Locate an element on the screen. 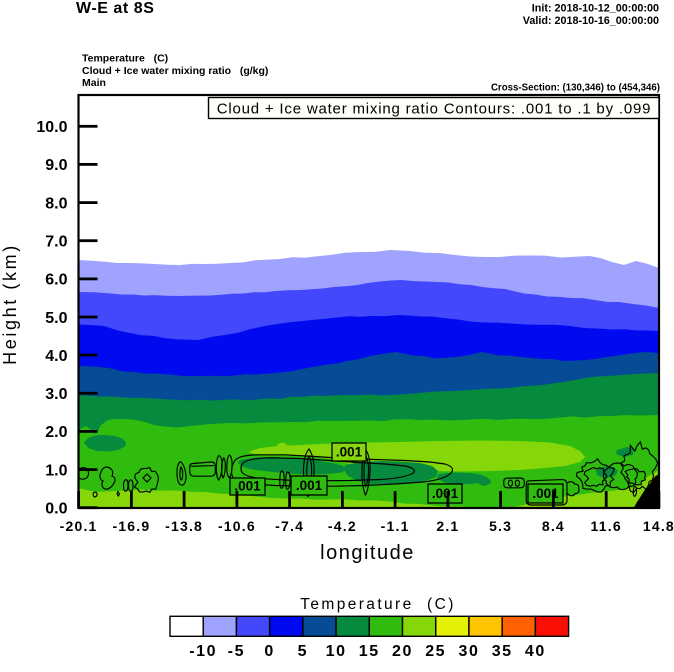 Image resolution: width=674 pixels, height=672 pixels. svg-text: Init: 2018-10-12_00:00:00 is located at coordinates (595, 9).